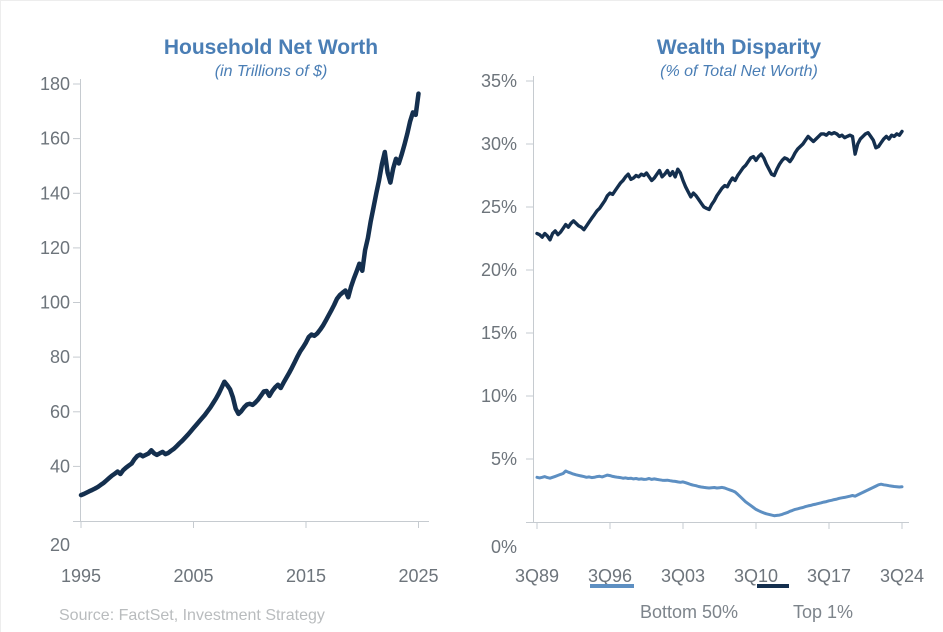 The width and height of the screenshot is (943, 632). I want to click on legend-label-top-1: Top 1%, so click(823, 612).